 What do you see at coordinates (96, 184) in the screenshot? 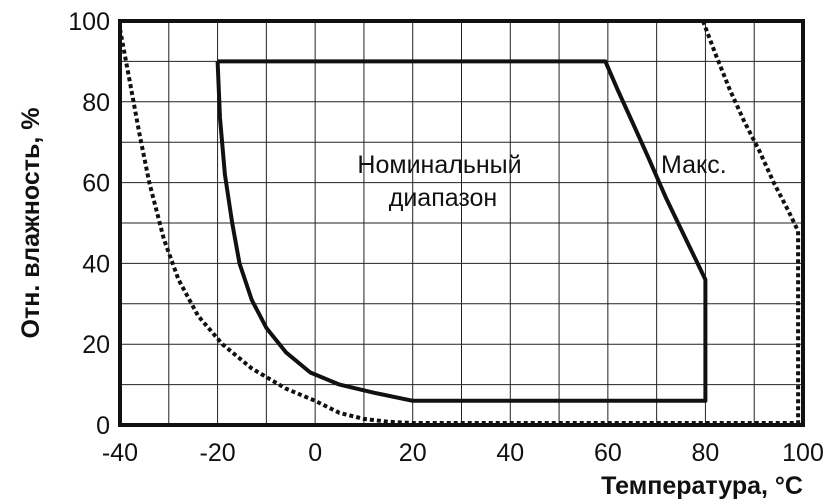
I see `y-tick-label: 60` at bounding box center [96, 184].